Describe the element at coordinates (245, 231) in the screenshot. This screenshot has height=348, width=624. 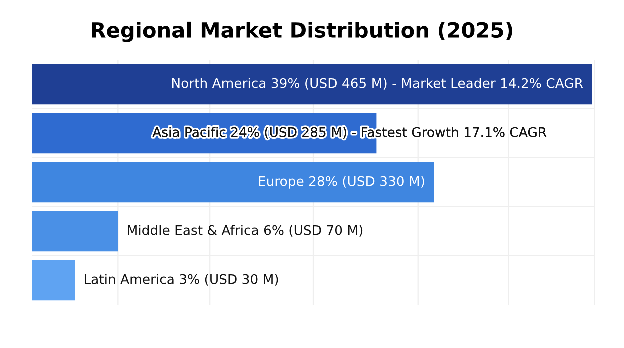
I see `data-label: Middle East & Africa 6% (USD 70 M)` at that location.